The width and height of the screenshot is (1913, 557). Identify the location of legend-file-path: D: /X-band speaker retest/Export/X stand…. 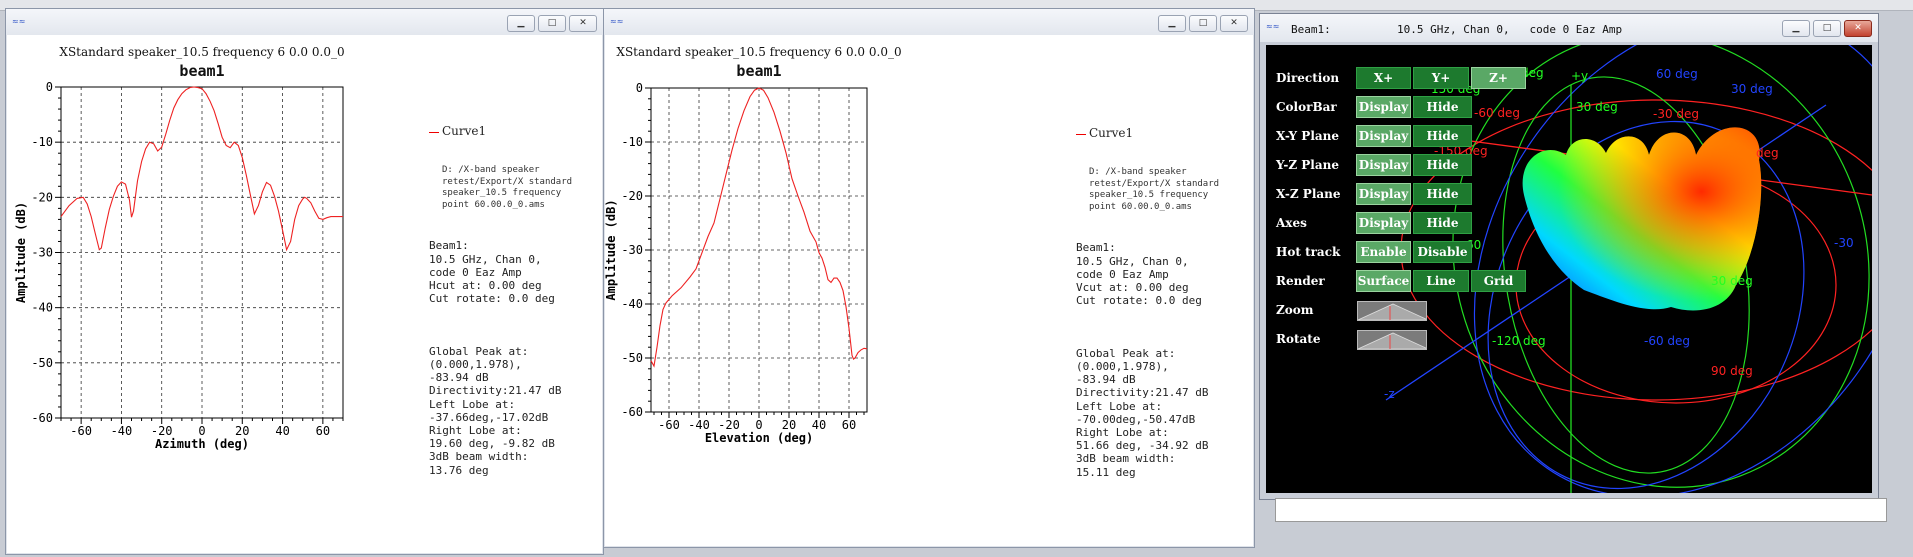
(1154, 189).